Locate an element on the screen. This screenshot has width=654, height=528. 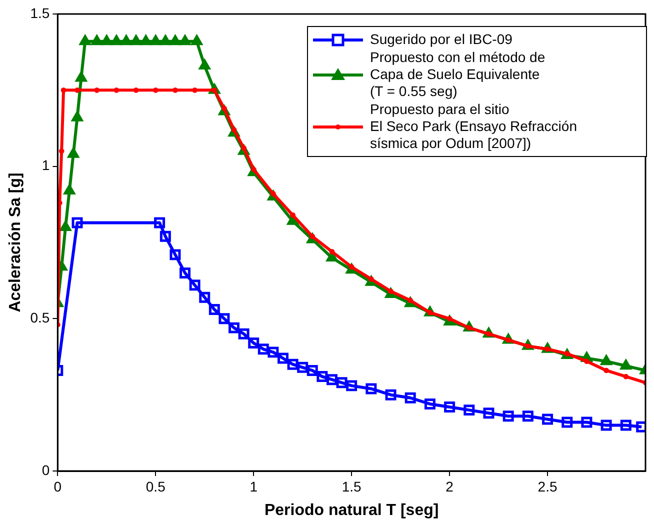
x-tick-label: 0.5 is located at coordinates (156, 486).